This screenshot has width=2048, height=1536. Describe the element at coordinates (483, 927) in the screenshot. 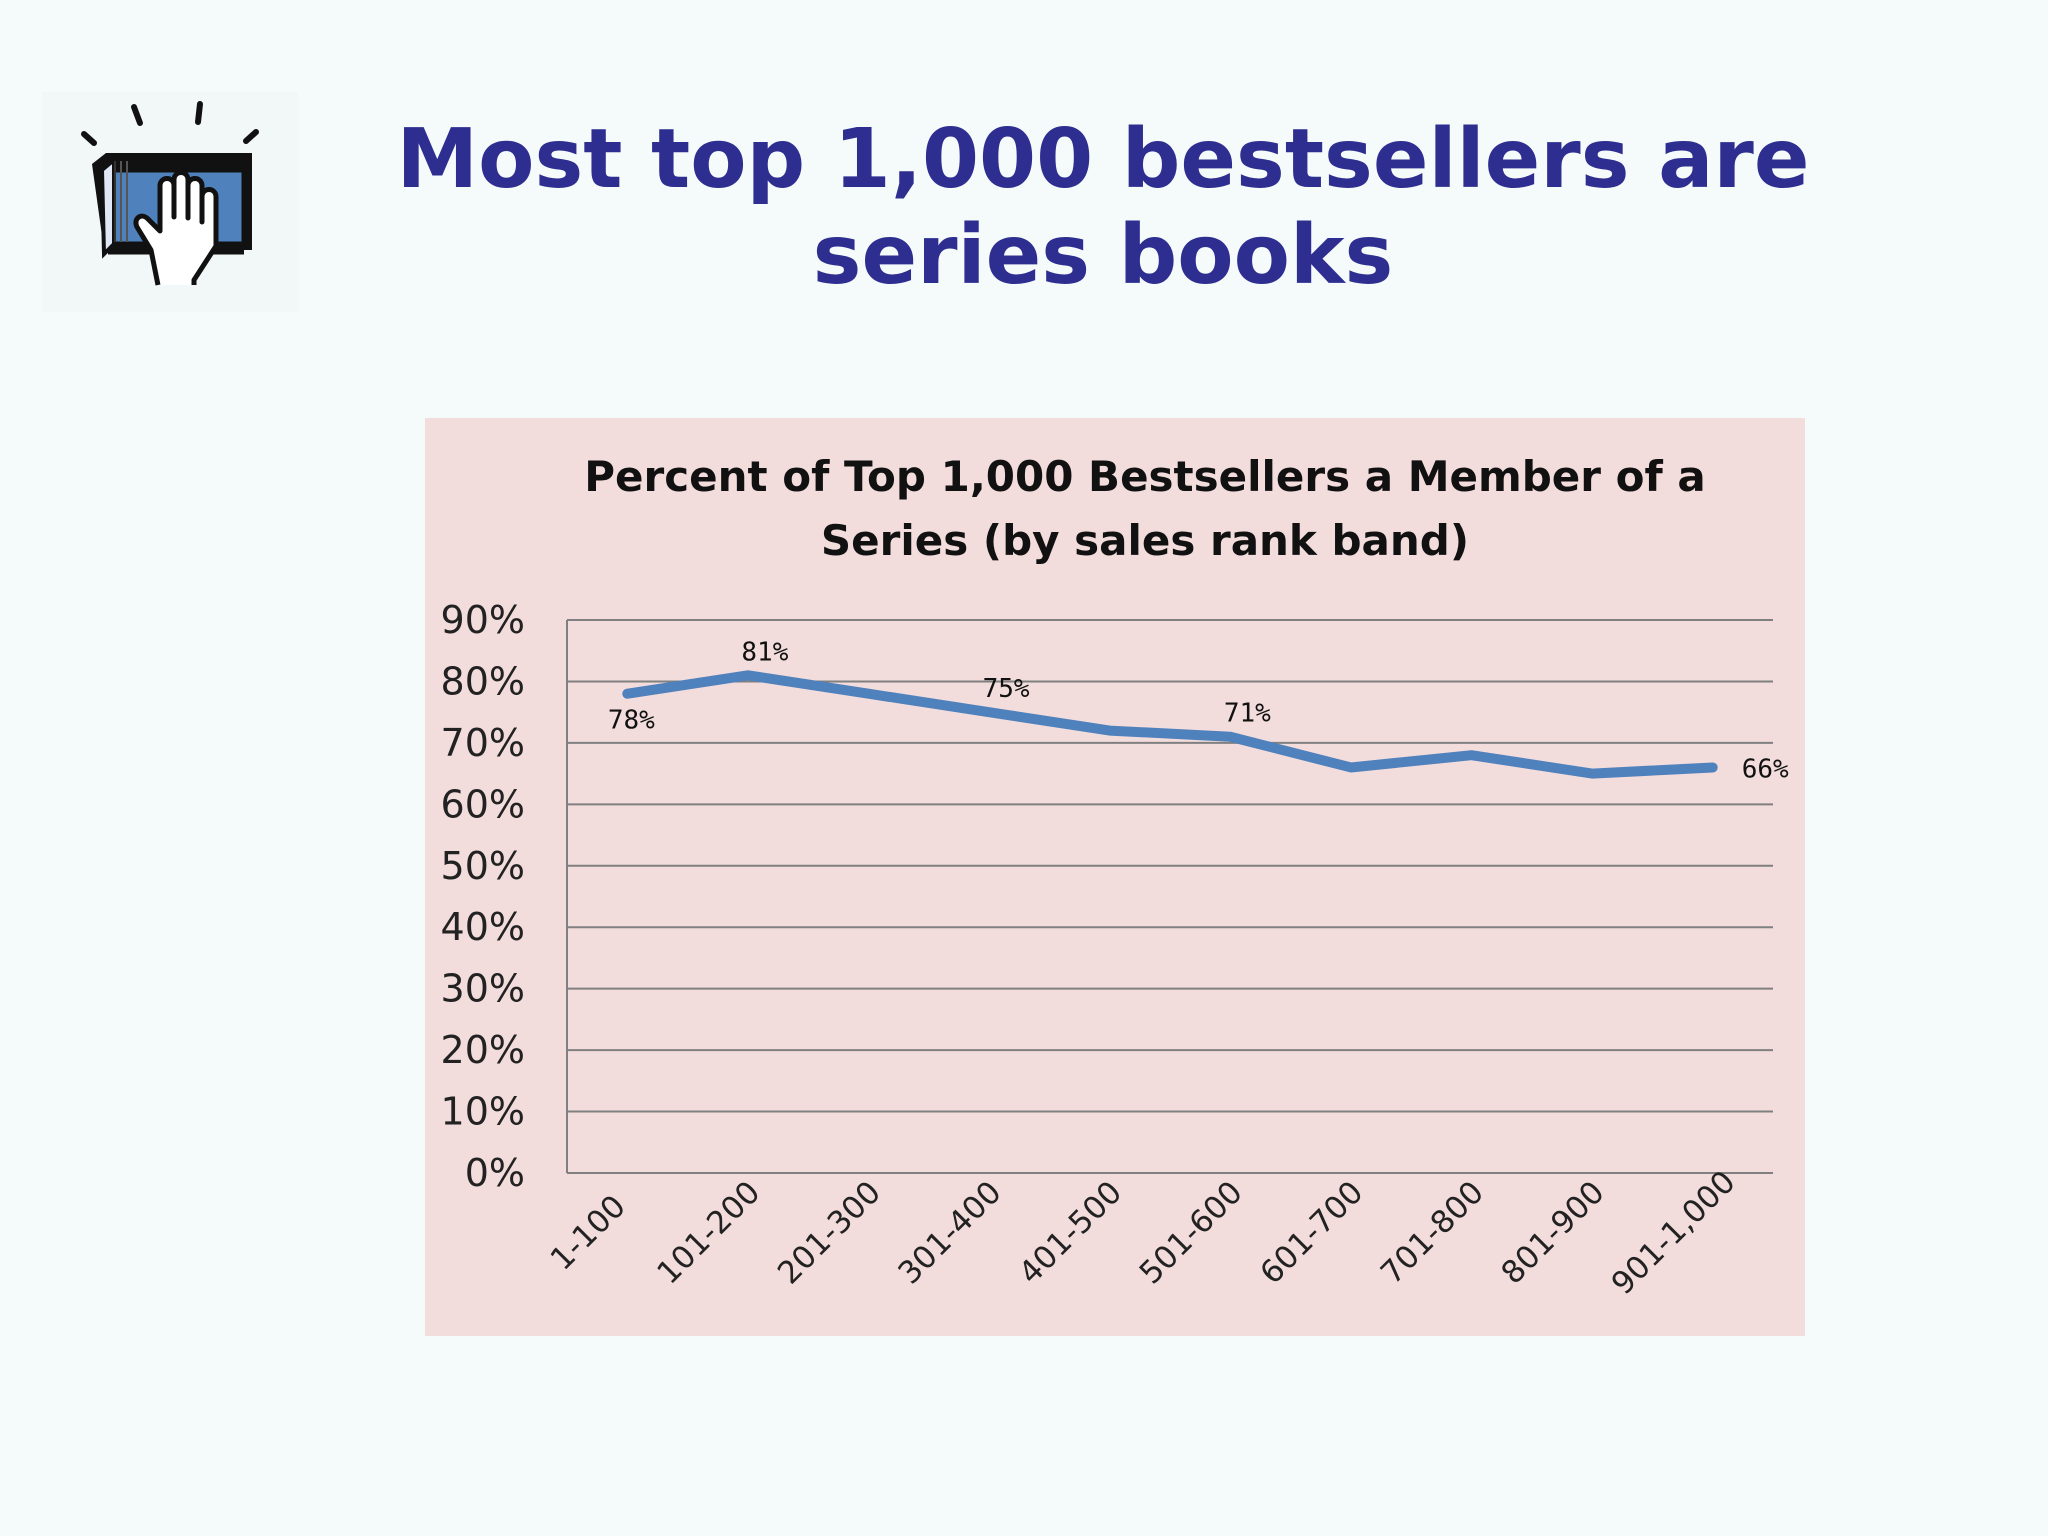

I see `y-tick-label: 40%` at that location.